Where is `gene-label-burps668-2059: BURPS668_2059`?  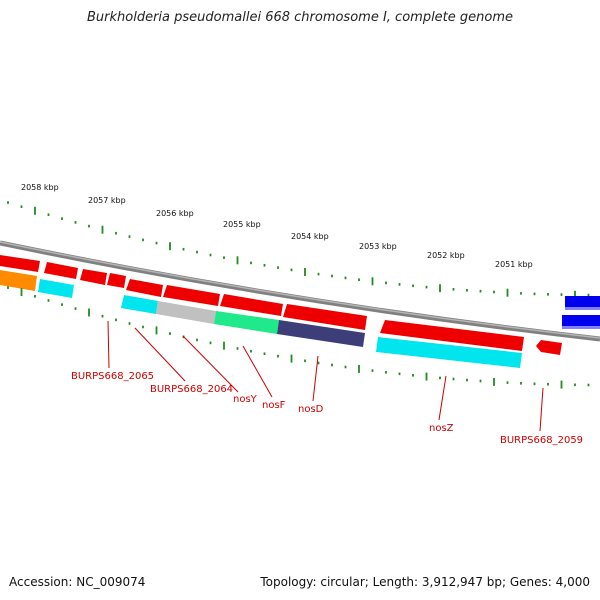 gene-label-burps668-2059: BURPS668_2059 is located at coordinates (541, 440).